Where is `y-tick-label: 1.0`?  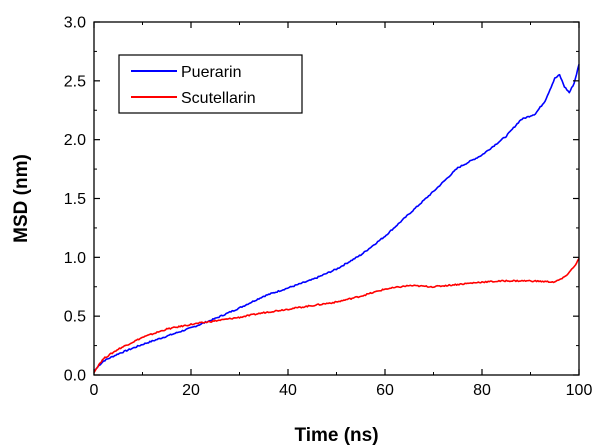 y-tick-label: 1.0 is located at coordinates (75, 258).